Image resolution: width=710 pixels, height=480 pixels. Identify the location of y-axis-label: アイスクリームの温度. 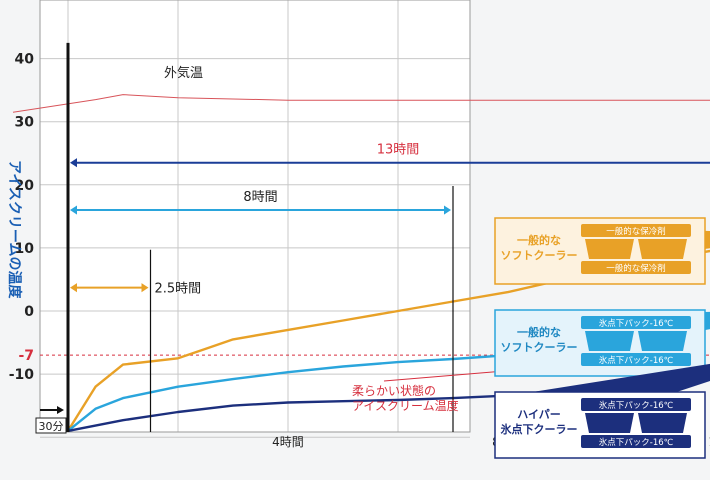
(14, 229).